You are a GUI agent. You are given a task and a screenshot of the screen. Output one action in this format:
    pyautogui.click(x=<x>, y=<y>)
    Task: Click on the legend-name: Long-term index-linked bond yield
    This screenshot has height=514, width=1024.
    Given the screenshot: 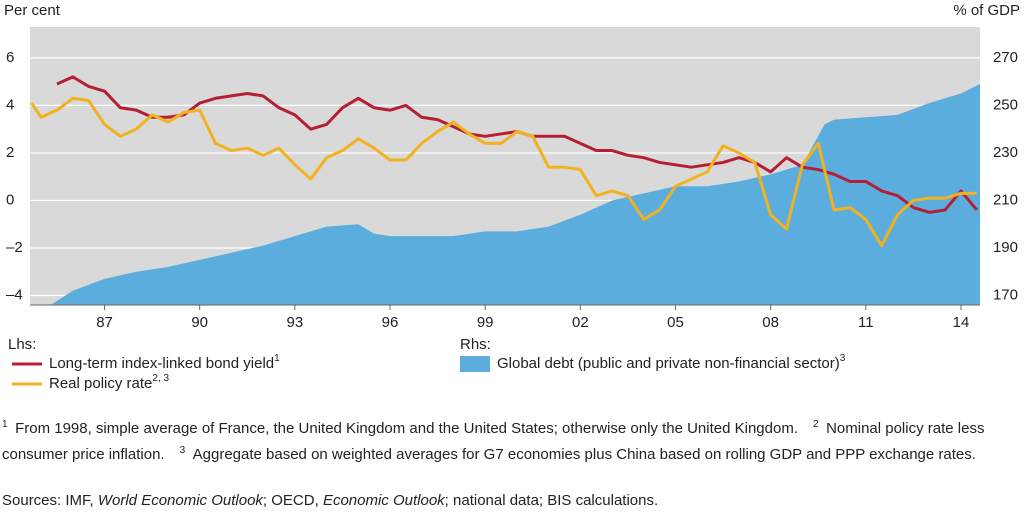 What is the action you would take?
    pyautogui.click(x=161, y=363)
    